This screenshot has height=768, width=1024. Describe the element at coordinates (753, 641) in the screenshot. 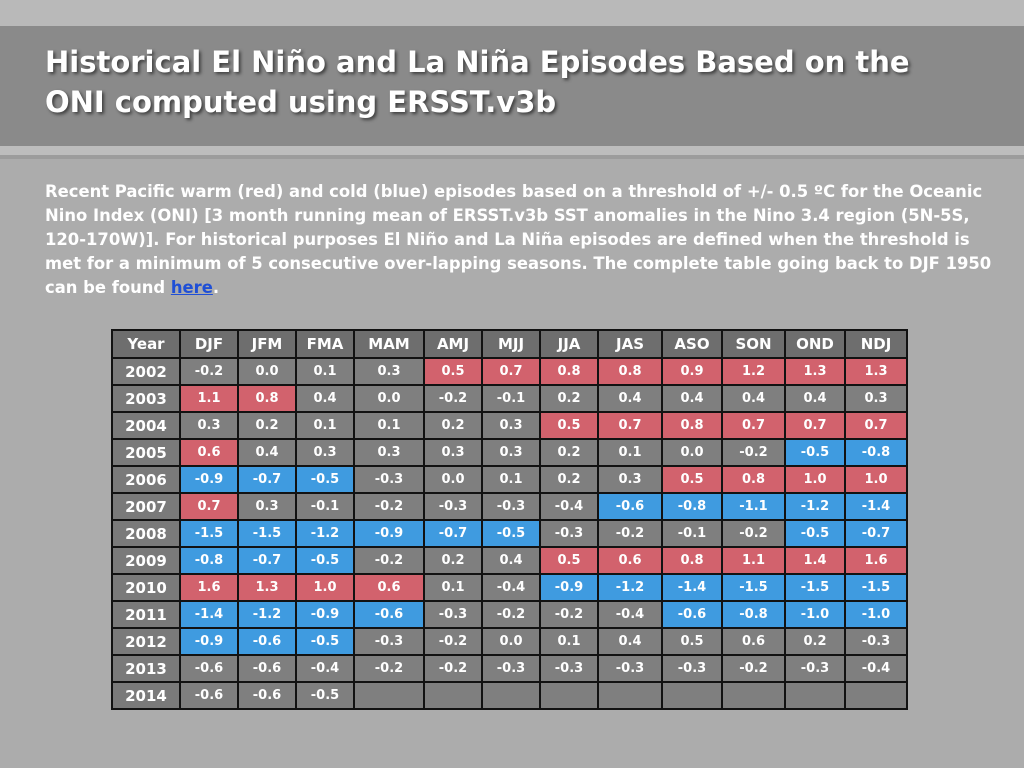

I see `neutral-cell: 0.6` at that location.